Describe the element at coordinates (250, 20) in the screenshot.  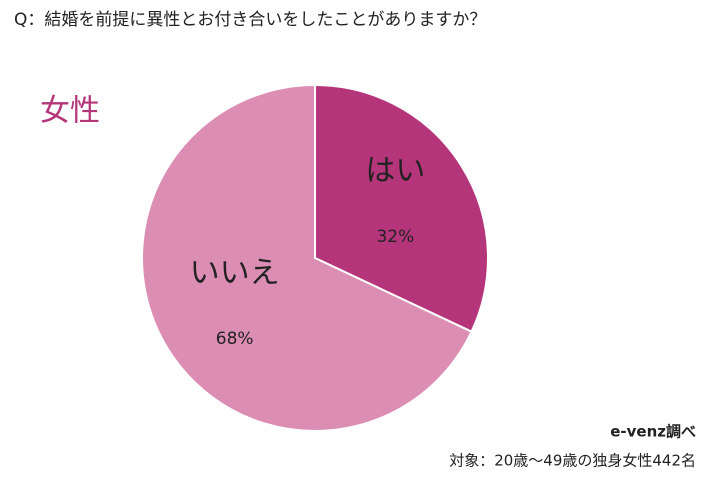
I see `chart-title: Q：結婚を前提に異性とお付き合いをしたことがありますか？` at that location.